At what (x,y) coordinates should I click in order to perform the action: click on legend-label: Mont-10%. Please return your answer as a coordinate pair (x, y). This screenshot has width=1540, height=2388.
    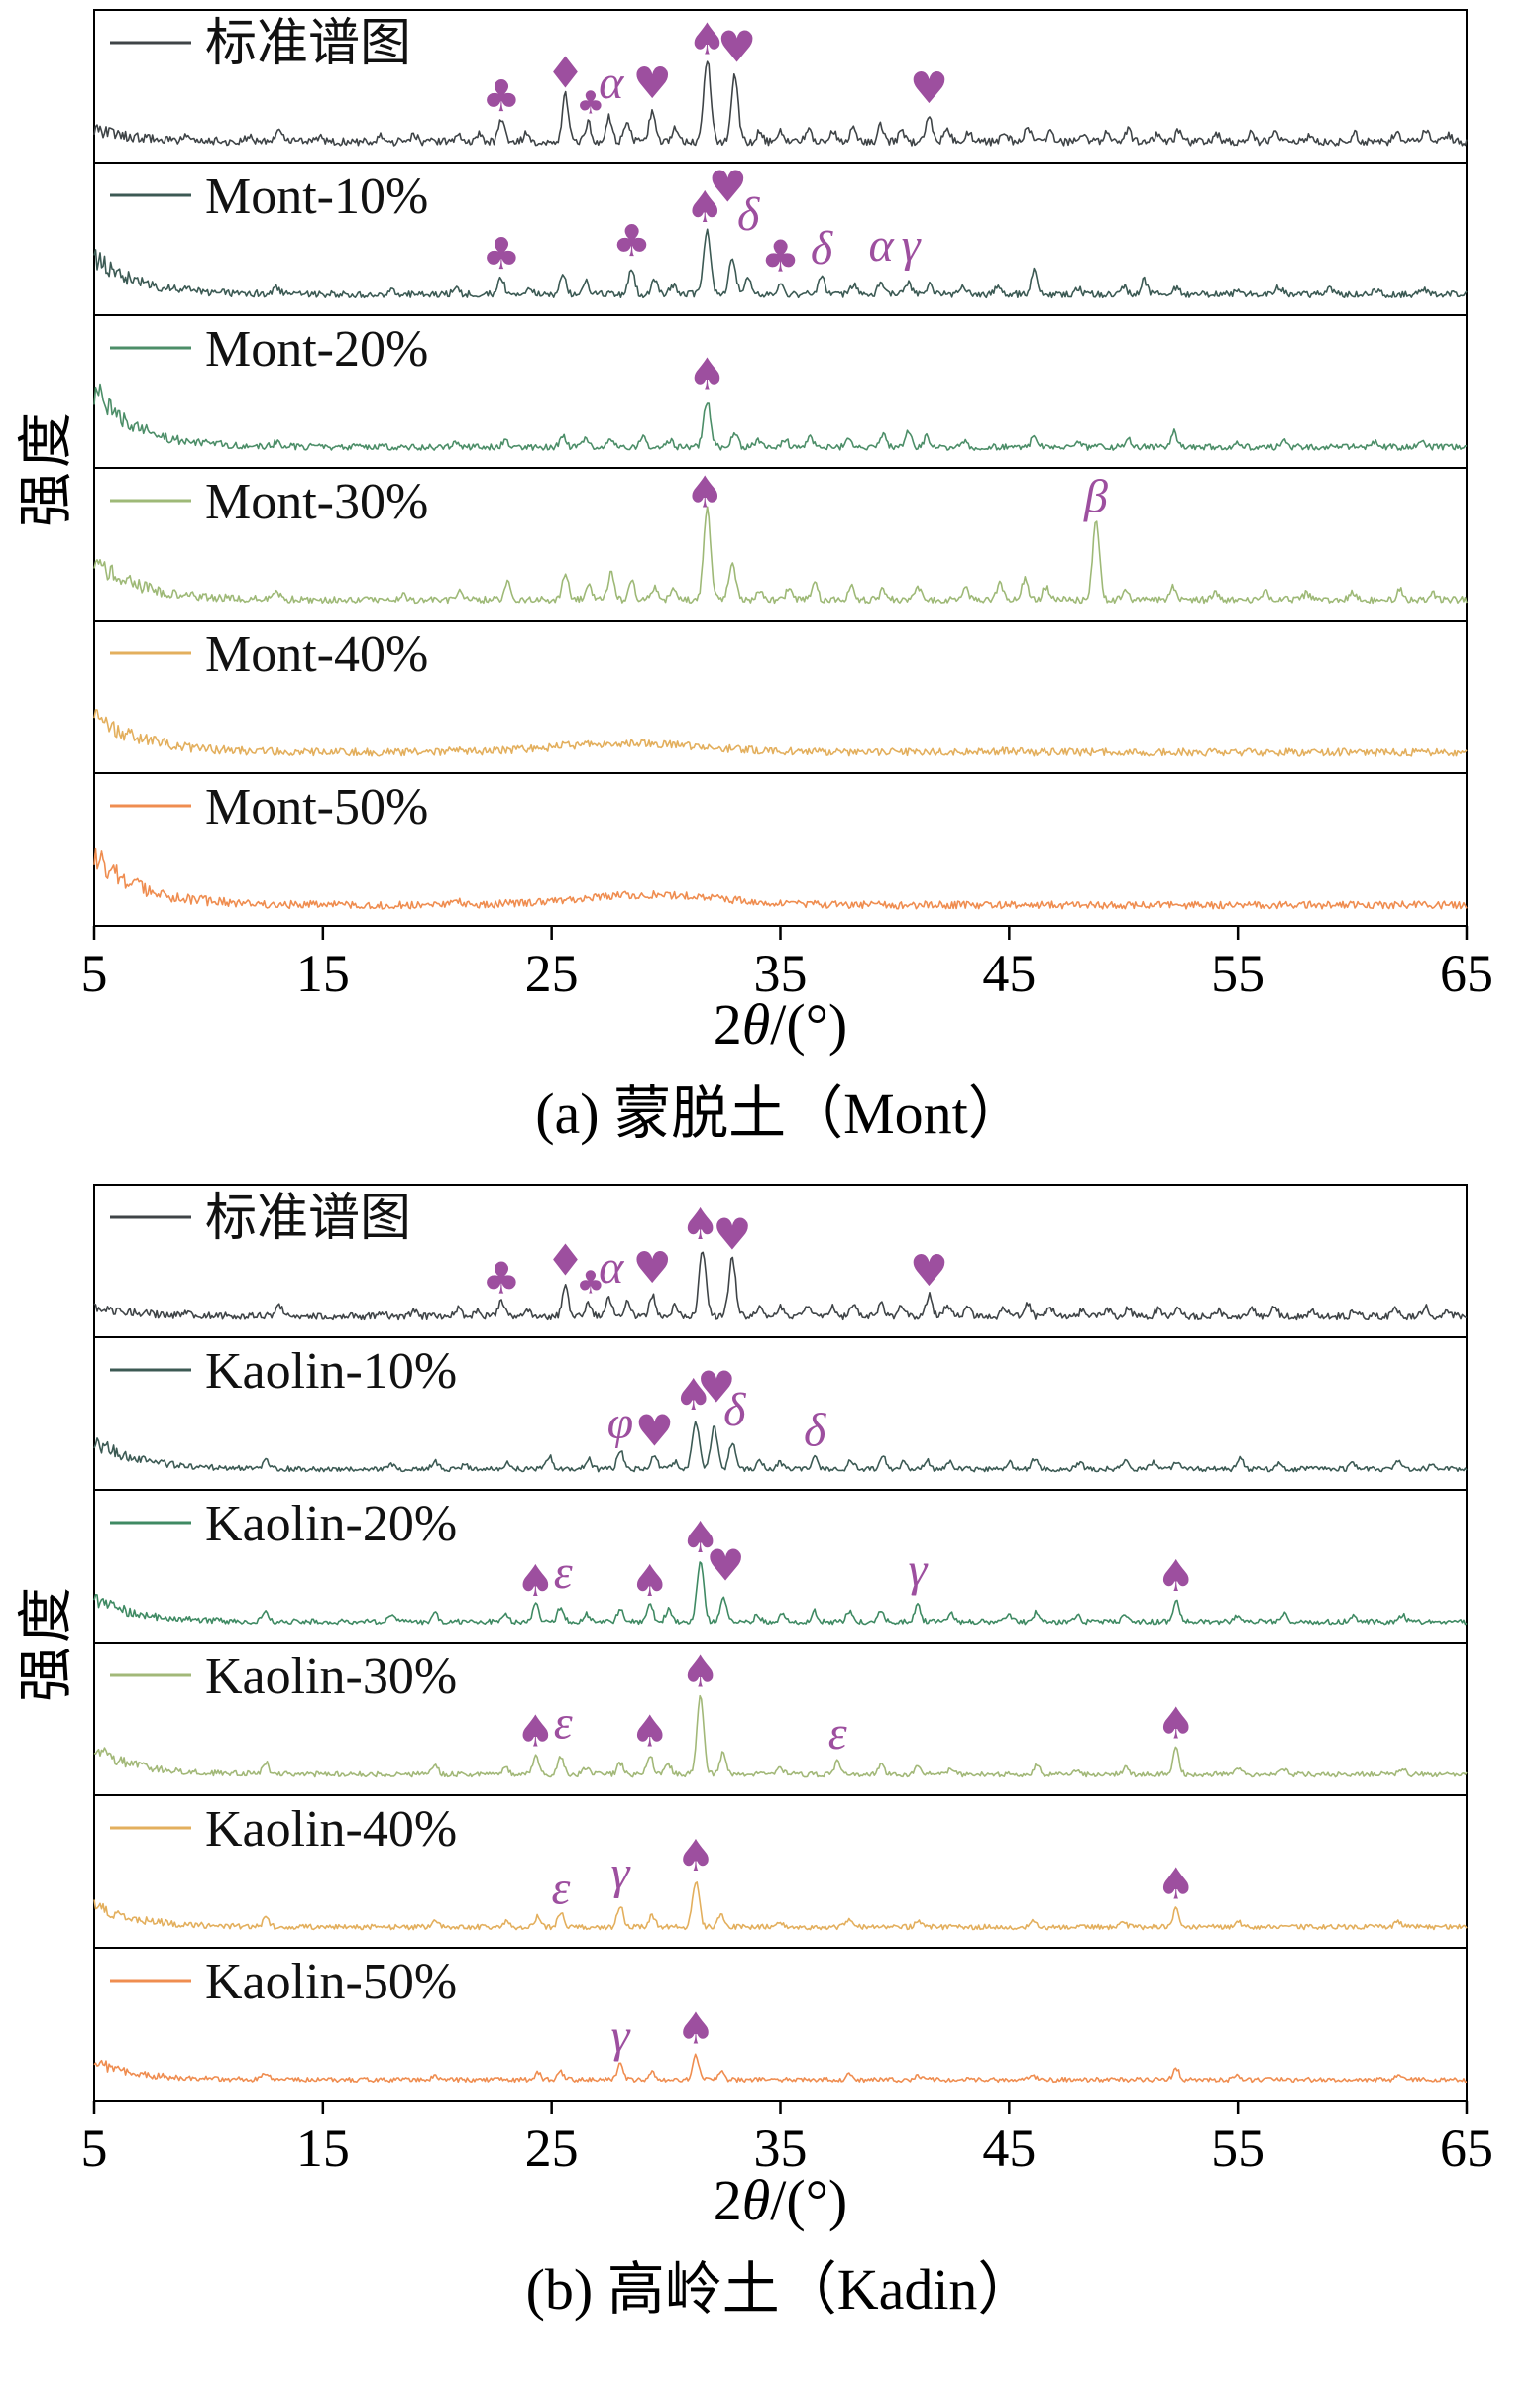
    Looking at the image, I should click on (316, 197).